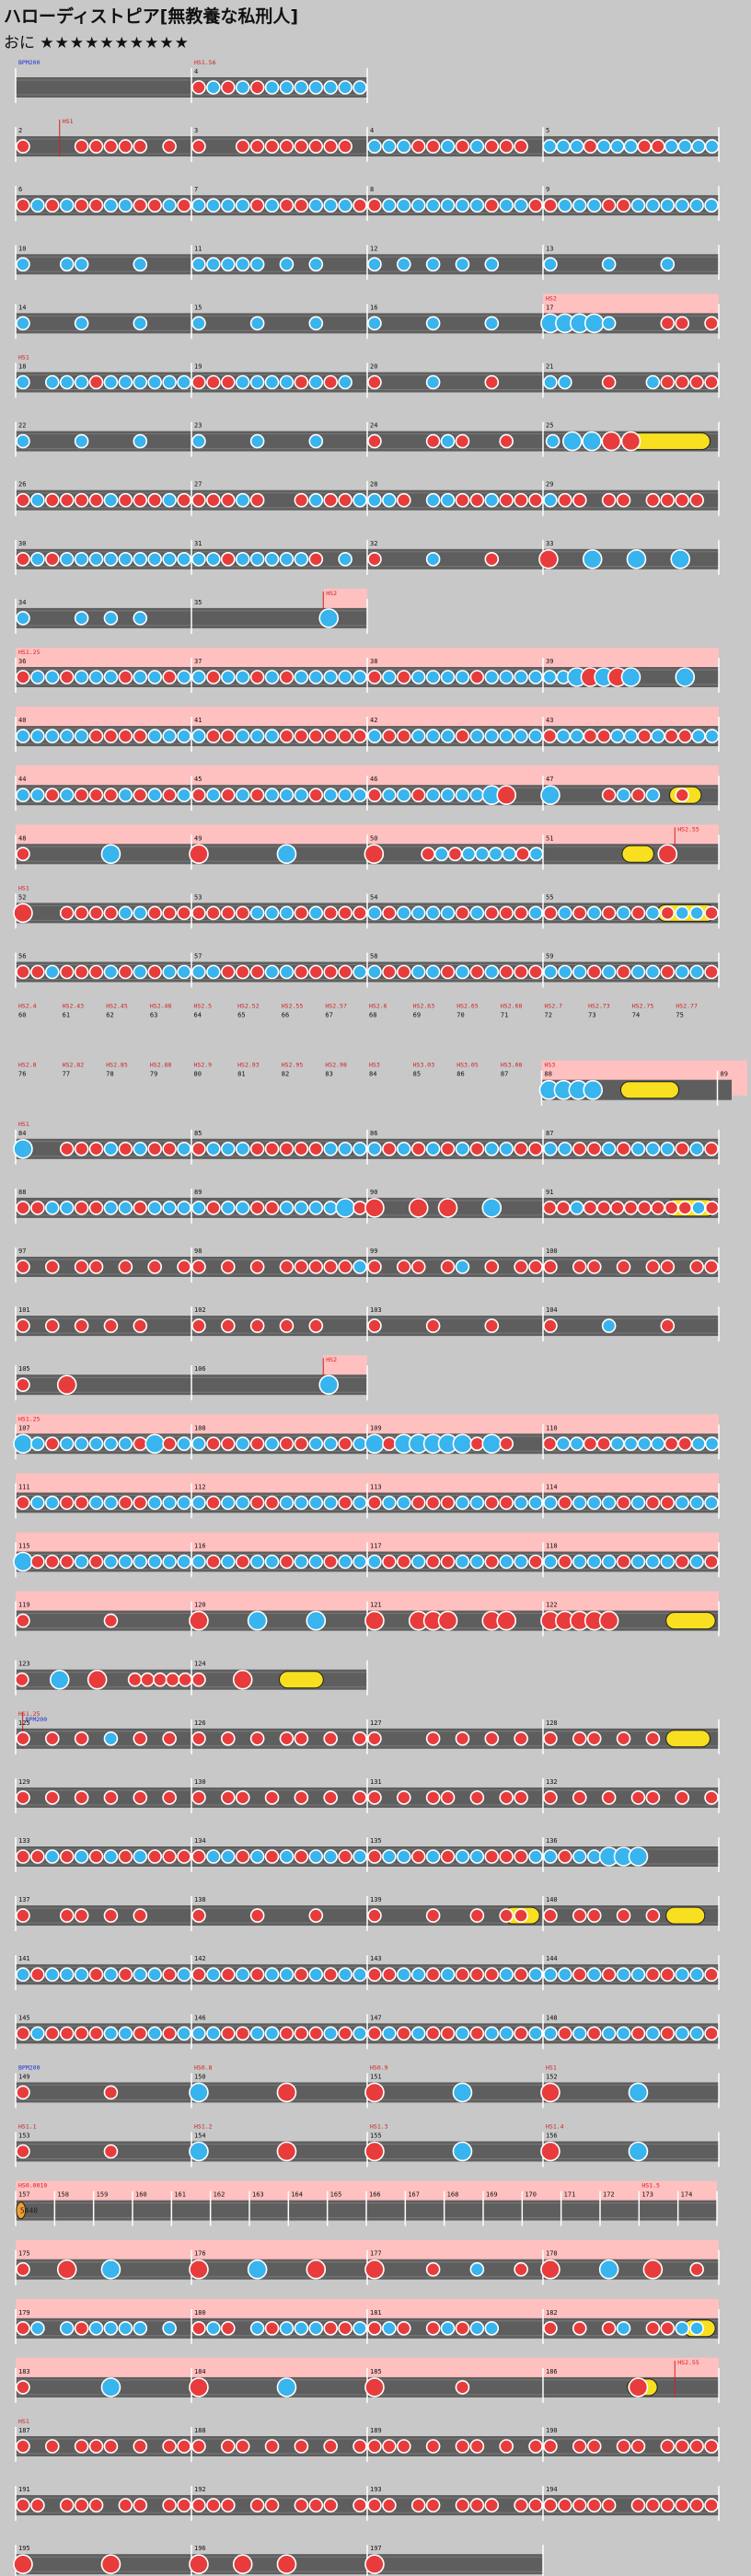 This screenshot has width=751, height=2576. I want to click on measure-number: 151, so click(376, 2076).